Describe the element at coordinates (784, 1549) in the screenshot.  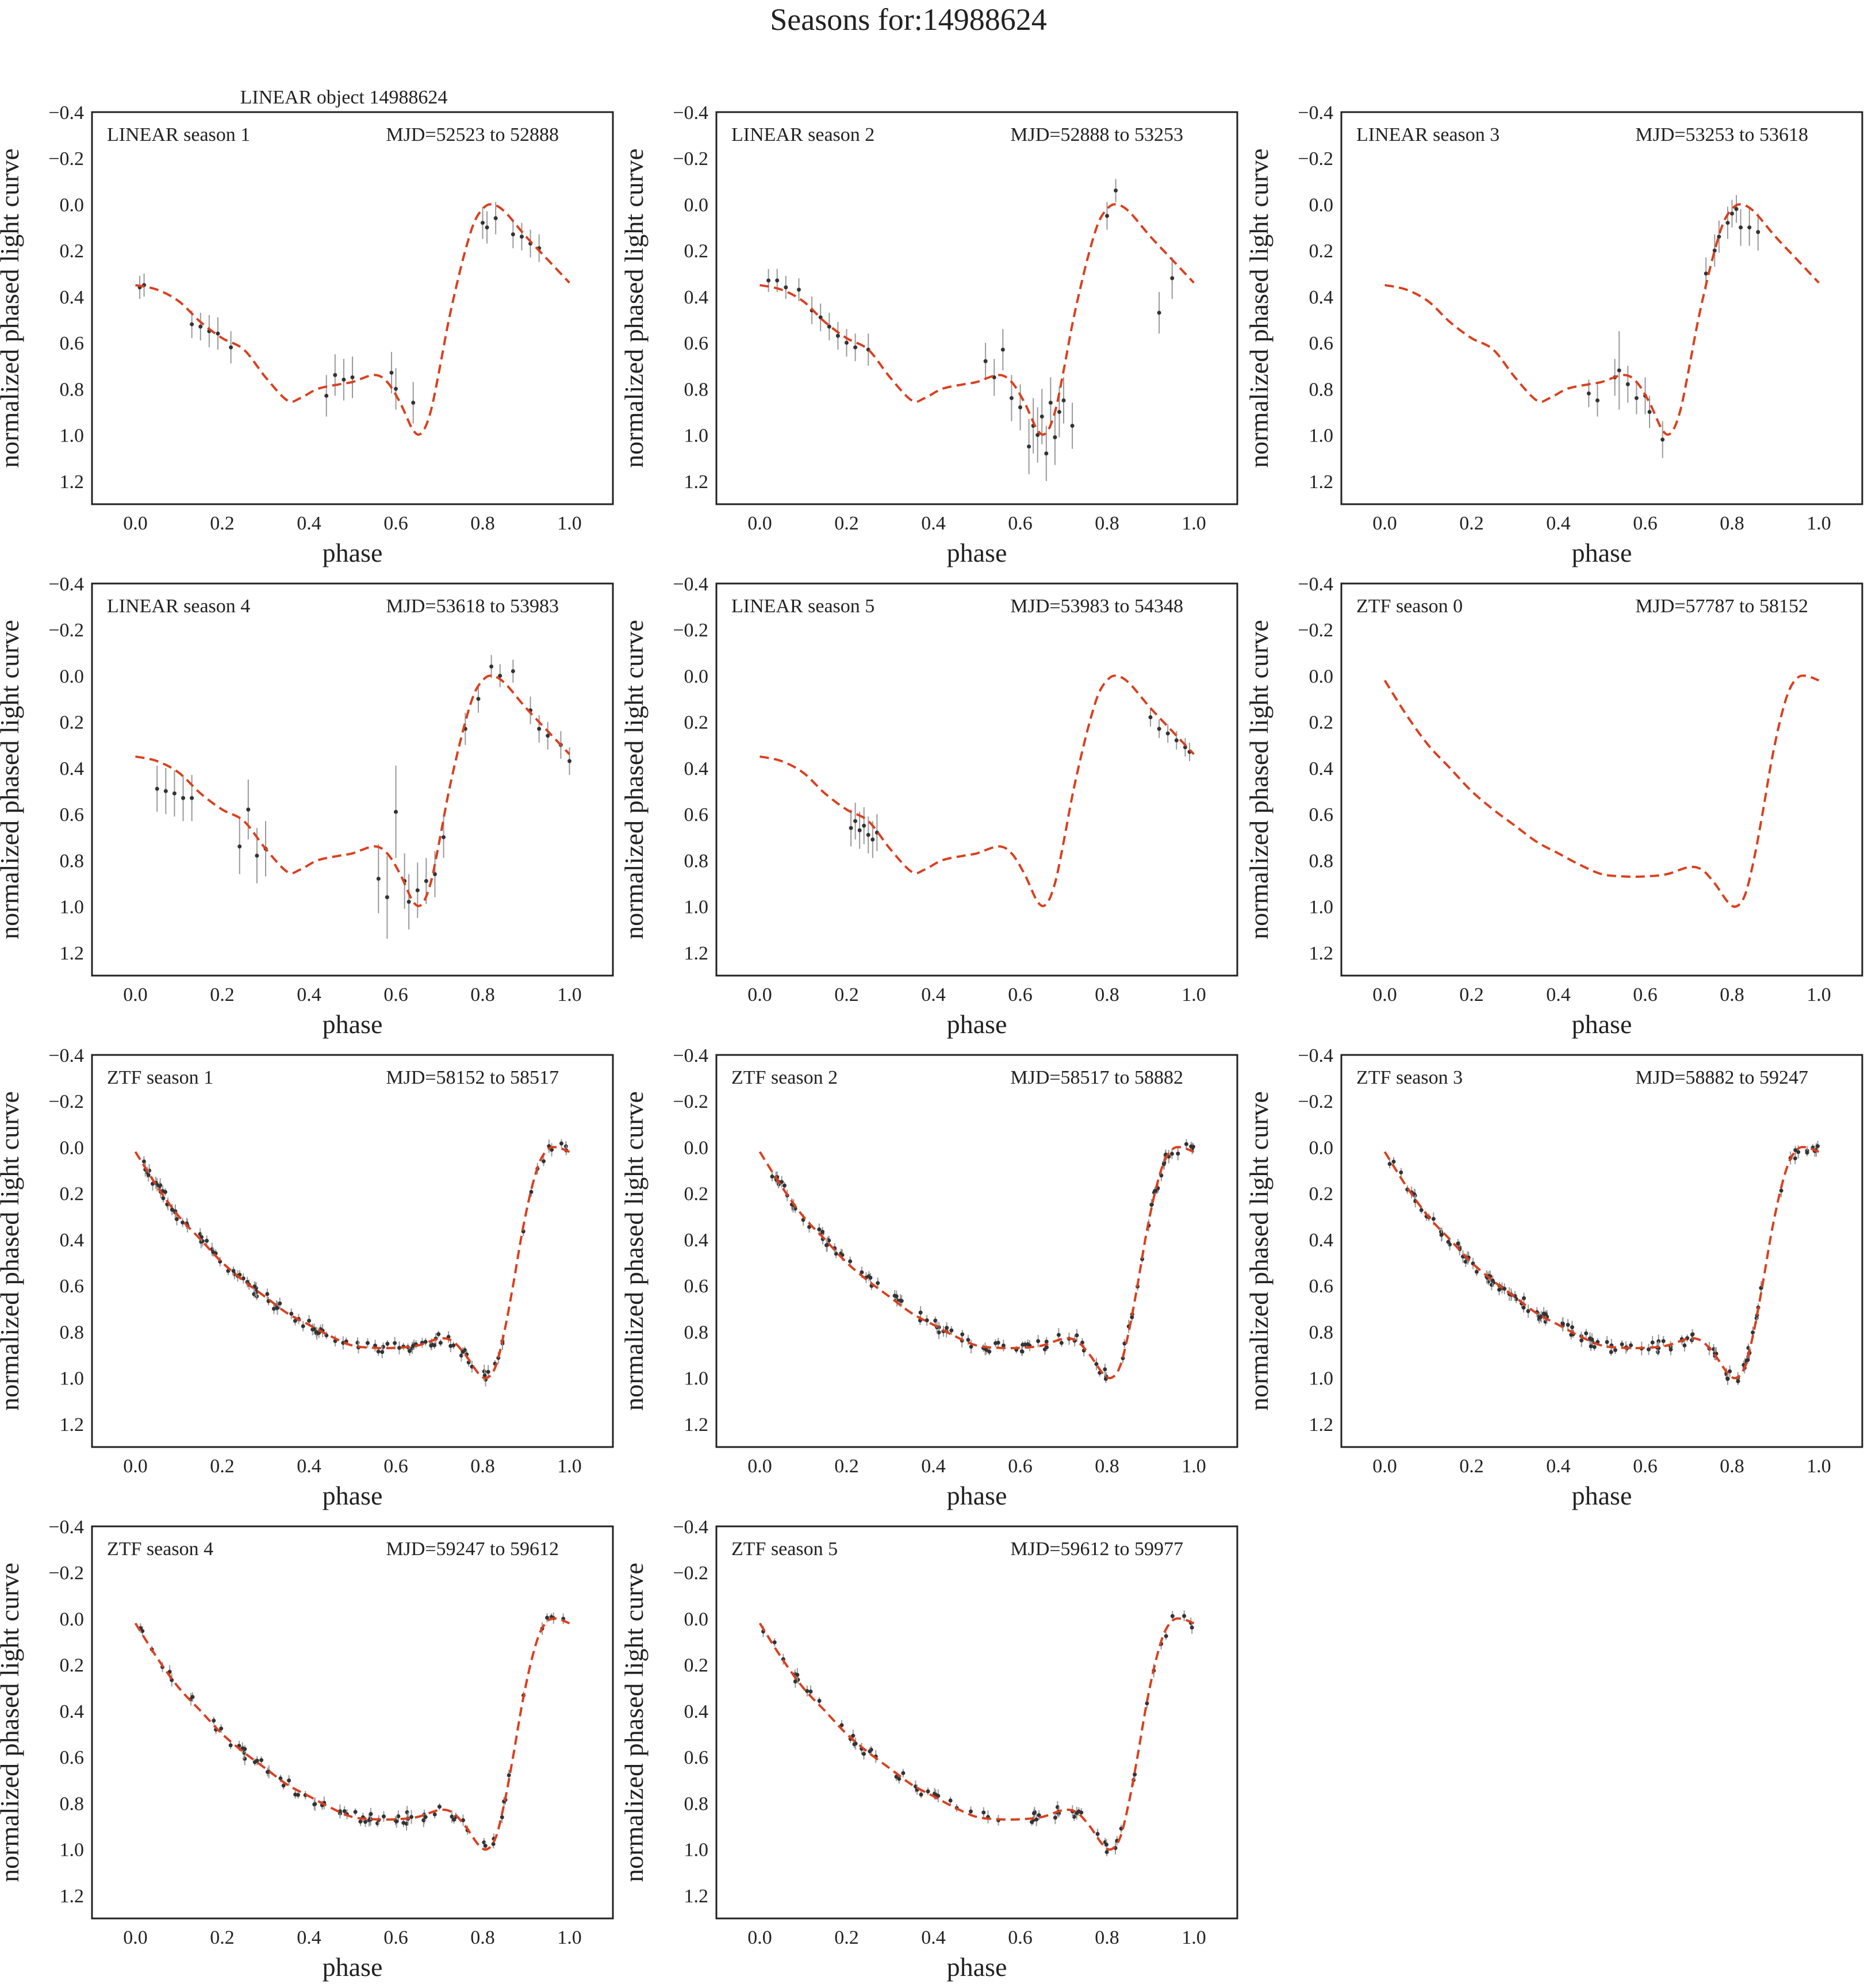
I see `season-label: ZTF season 5` at that location.